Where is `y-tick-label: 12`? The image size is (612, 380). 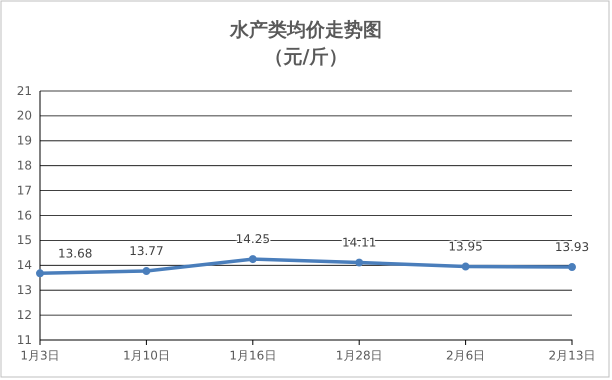 y-tick-label: 12 is located at coordinates (24, 315).